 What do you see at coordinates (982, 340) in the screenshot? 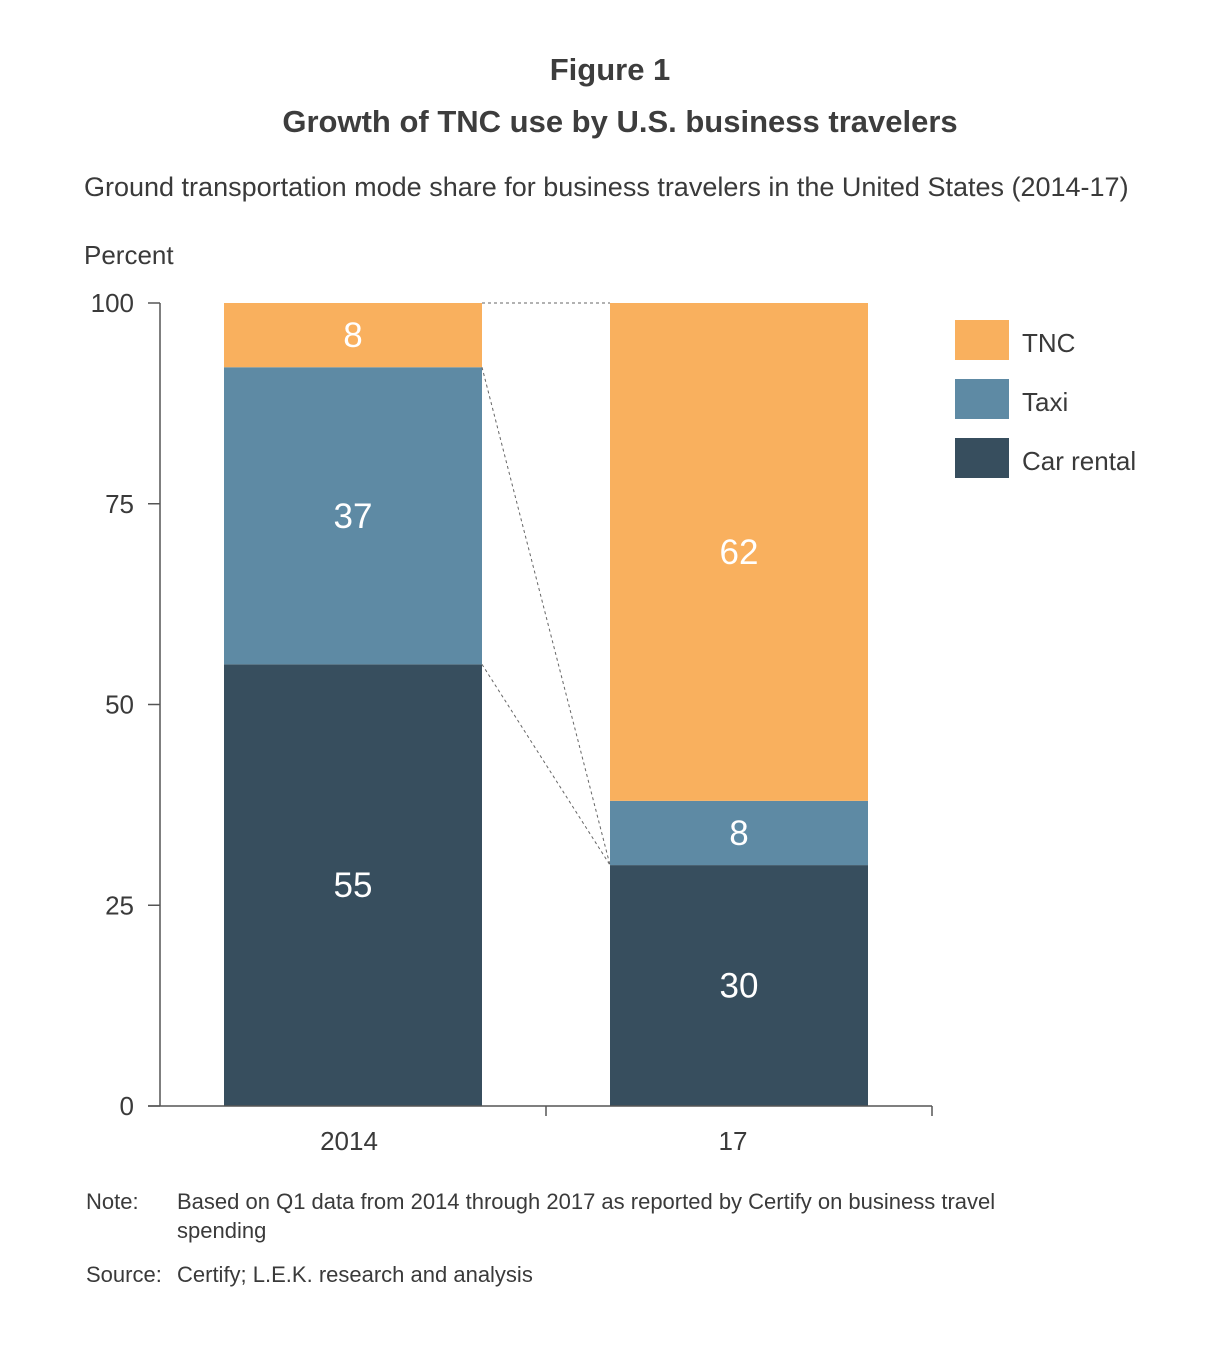
I see `legend-swatch-tnc` at bounding box center [982, 340].